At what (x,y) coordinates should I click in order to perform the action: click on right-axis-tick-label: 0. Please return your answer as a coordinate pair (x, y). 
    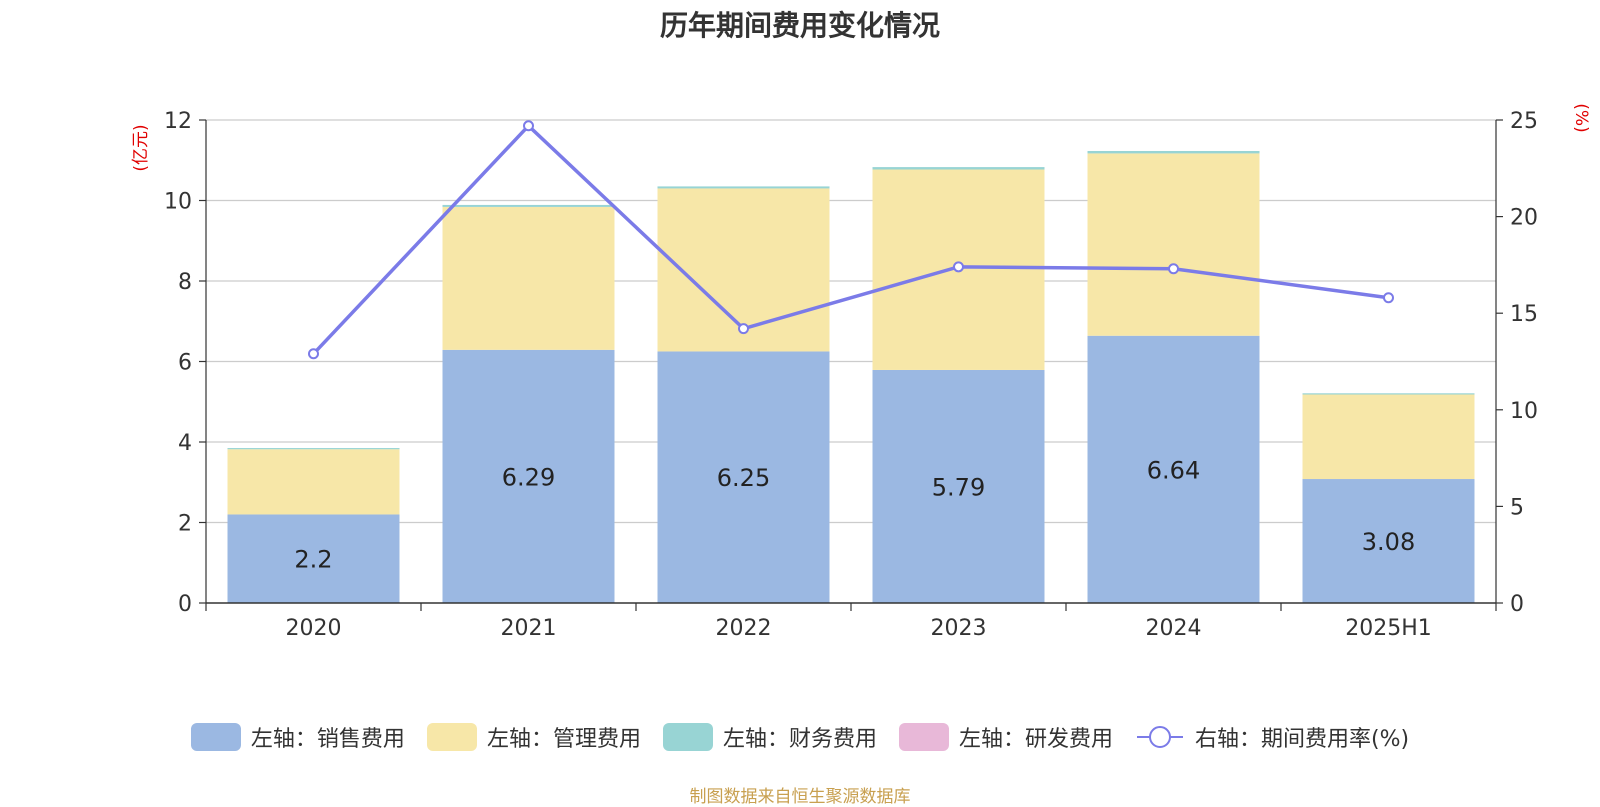
    Looking at the image, I should click on (1517, 604).